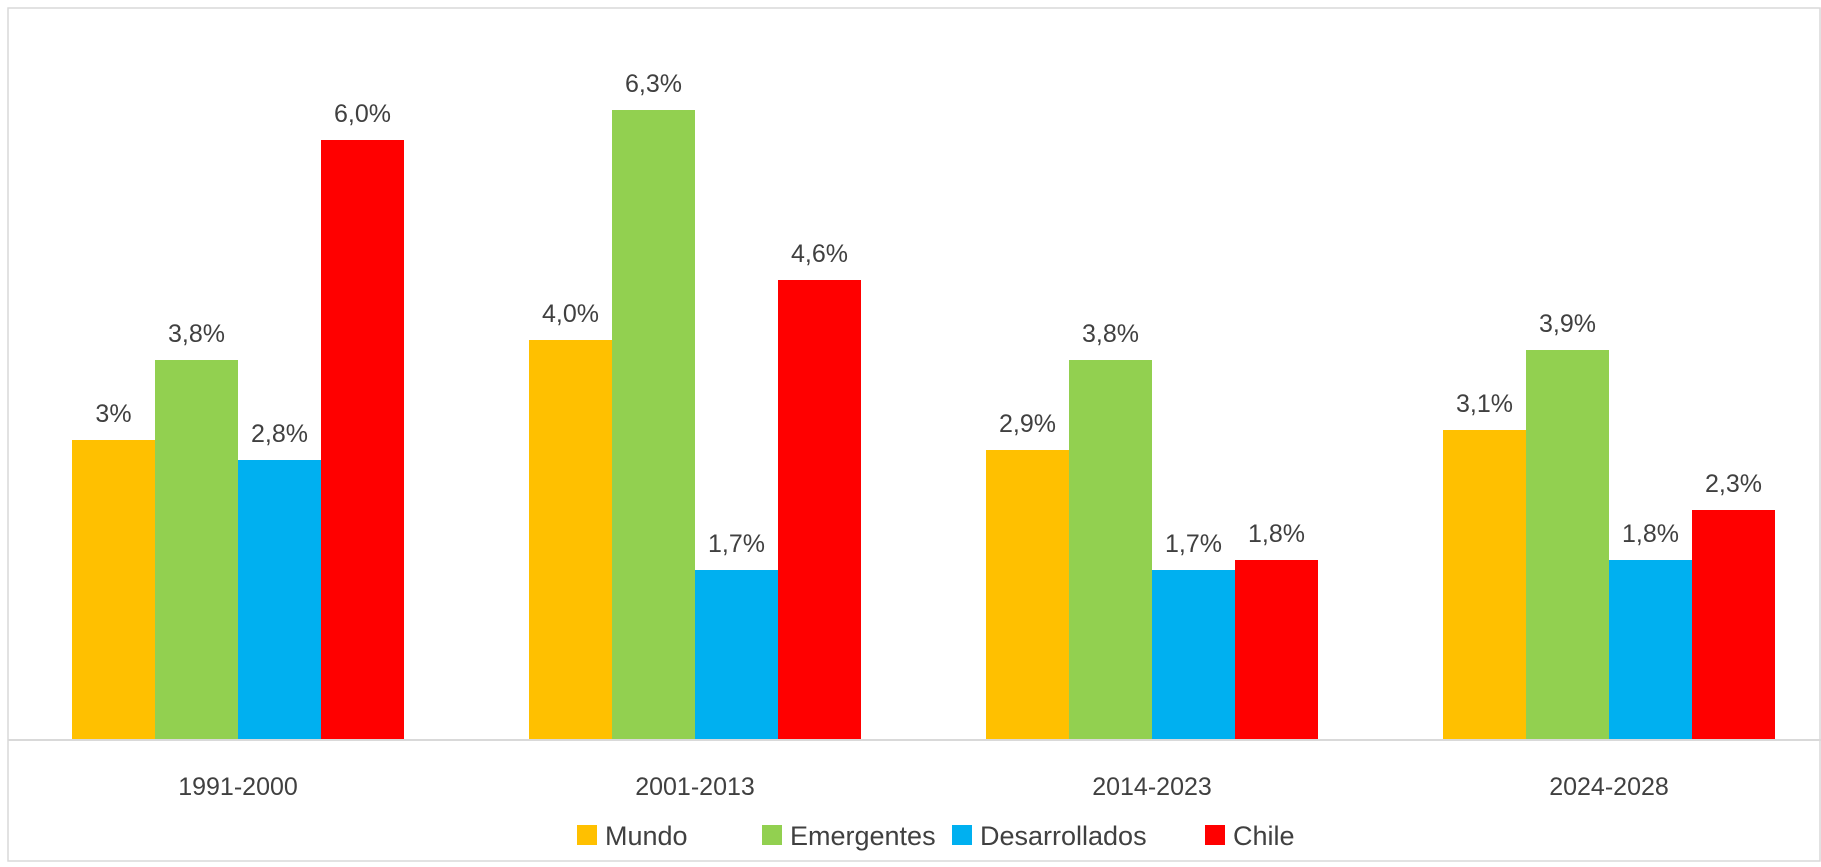  What do you see at coordinates (113, 414) in the screenshot?
I see `data-label-mundo-1991-2000: 3%` at bounding box center [113, 414].